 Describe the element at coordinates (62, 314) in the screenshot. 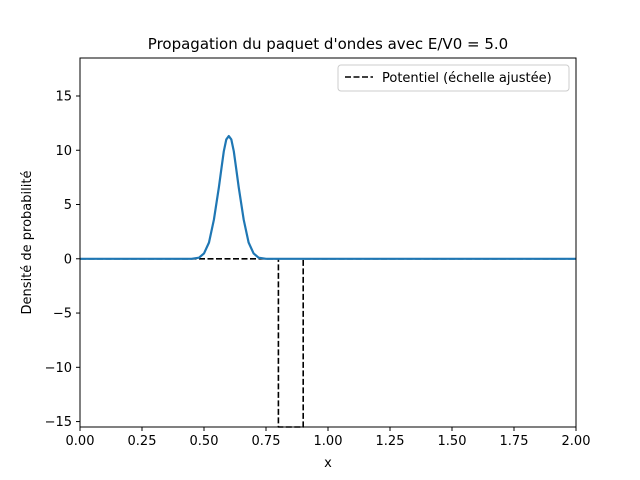

I see `y-tick-label: −5` at that location.